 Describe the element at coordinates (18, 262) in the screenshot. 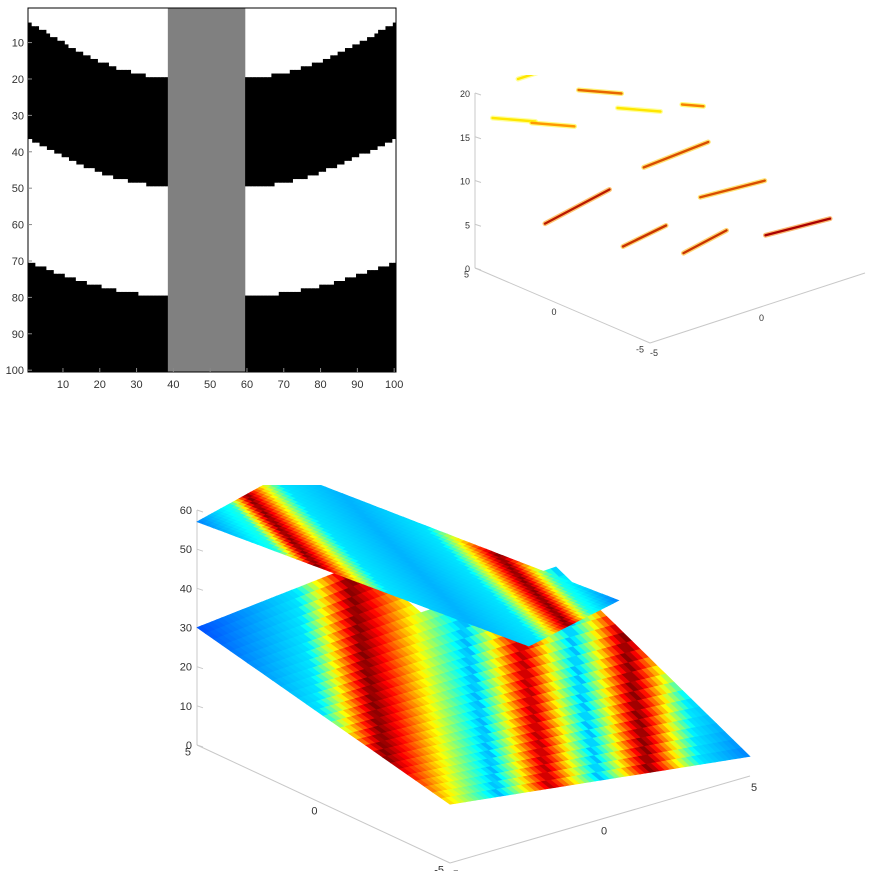

I see `y-tick-label: 70` at that location.